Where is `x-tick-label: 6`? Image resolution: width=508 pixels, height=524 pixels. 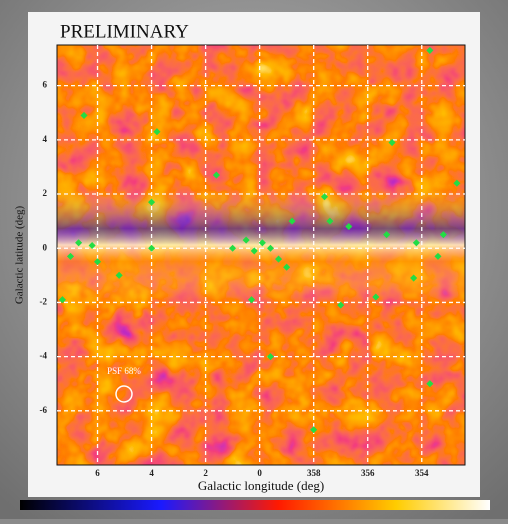 x-tick-label: 6 is located at coordinates (97, 473).